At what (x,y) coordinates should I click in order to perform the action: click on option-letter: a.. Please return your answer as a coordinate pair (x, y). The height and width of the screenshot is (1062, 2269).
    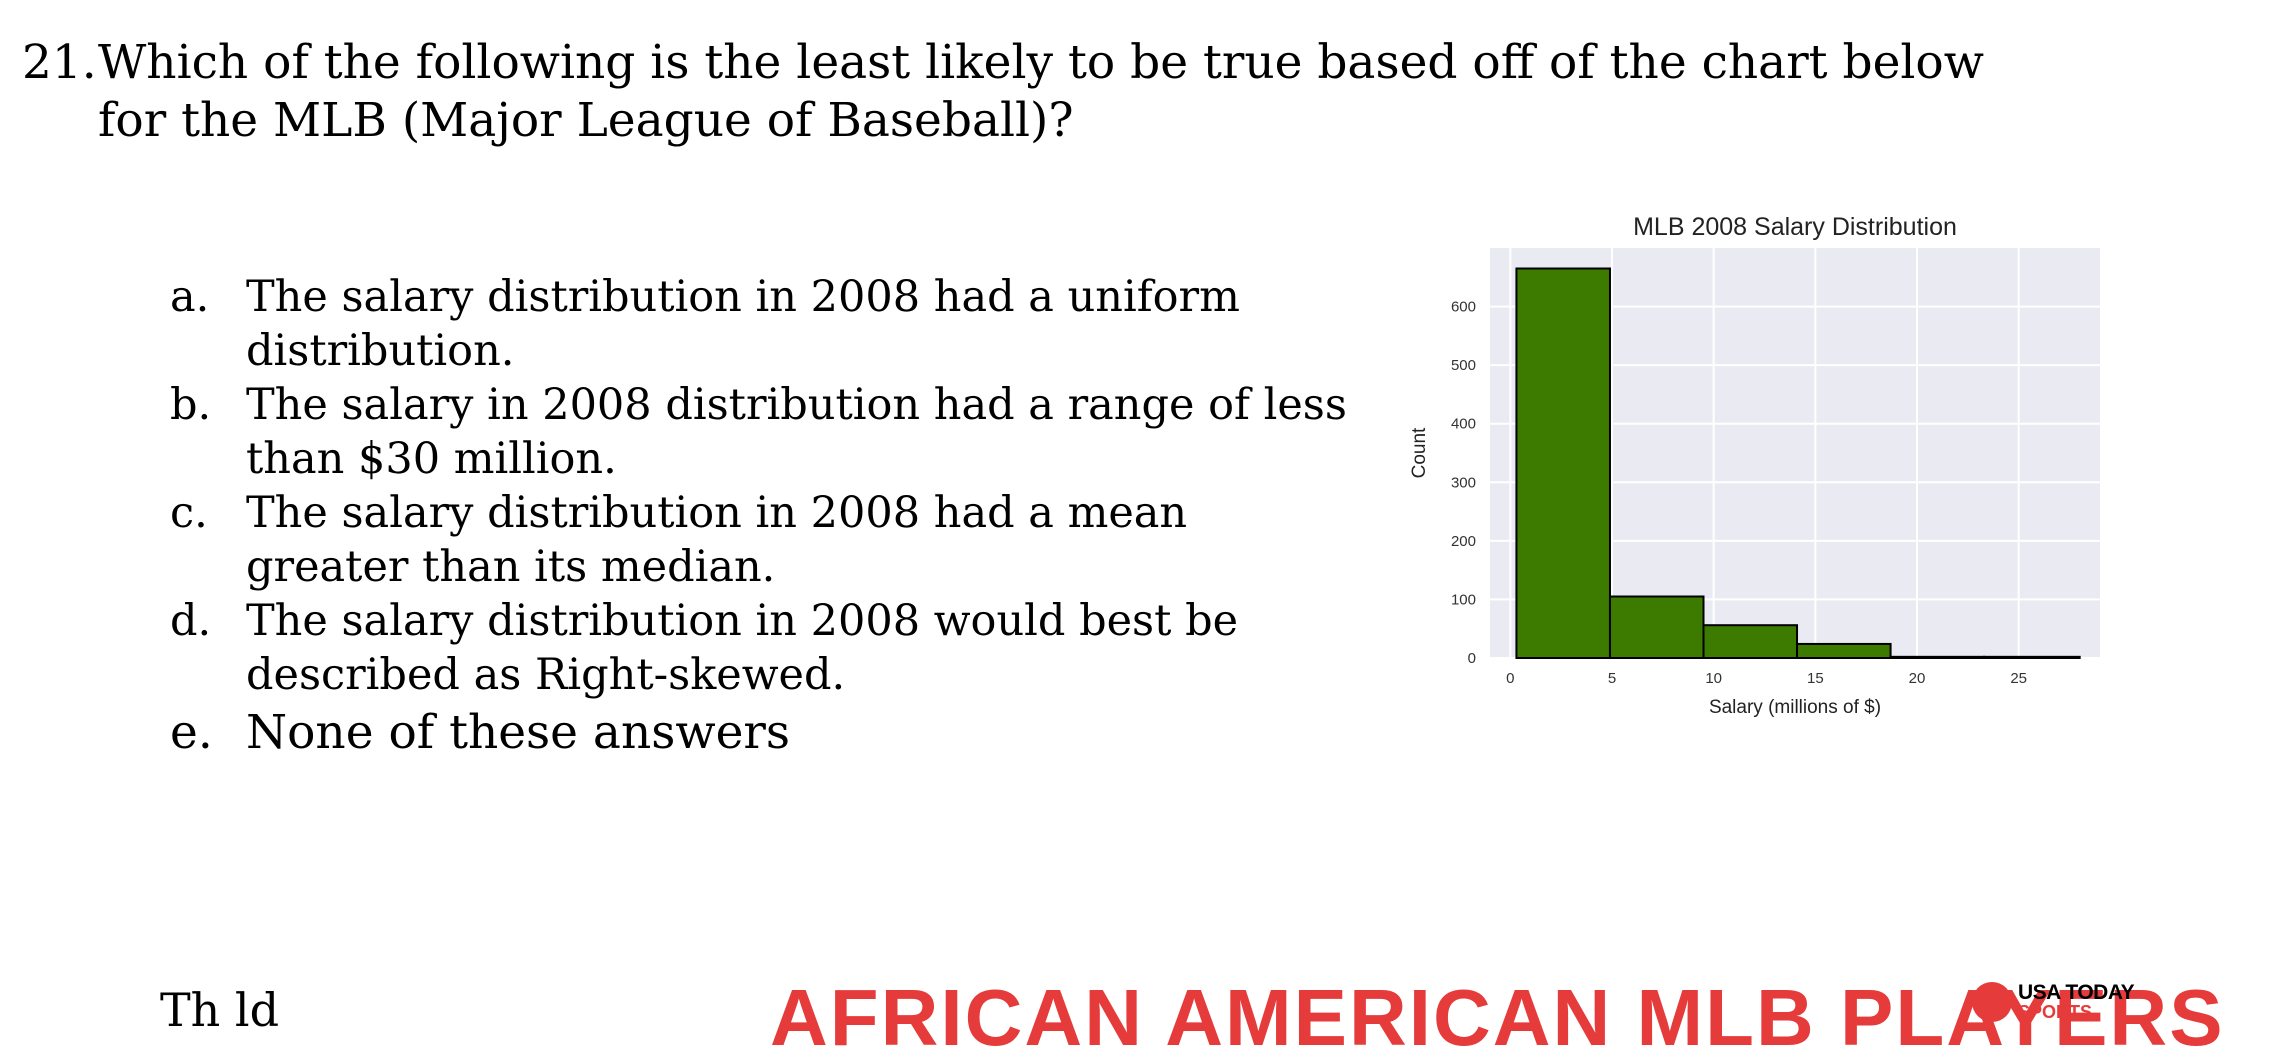
    Looking at the image, I should click on (190, 297).